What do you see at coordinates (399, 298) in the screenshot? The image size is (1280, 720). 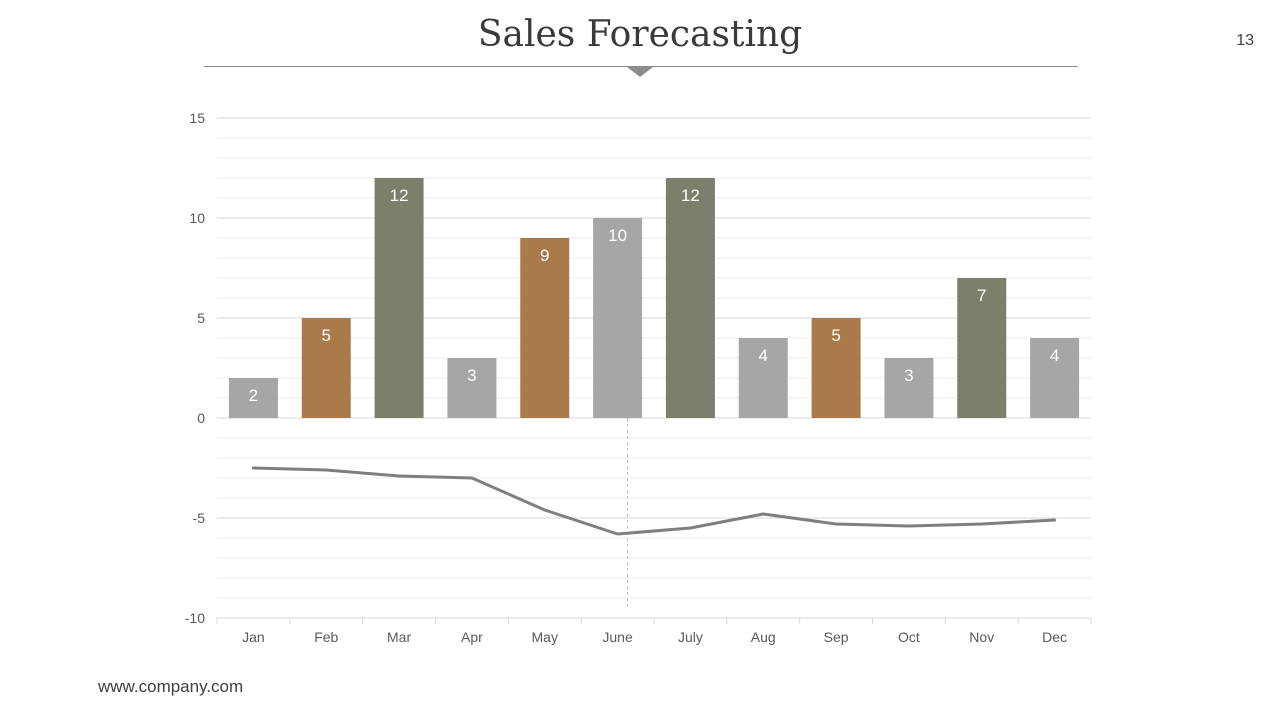 I see `bar-mar` at bounding box center [399, 298].